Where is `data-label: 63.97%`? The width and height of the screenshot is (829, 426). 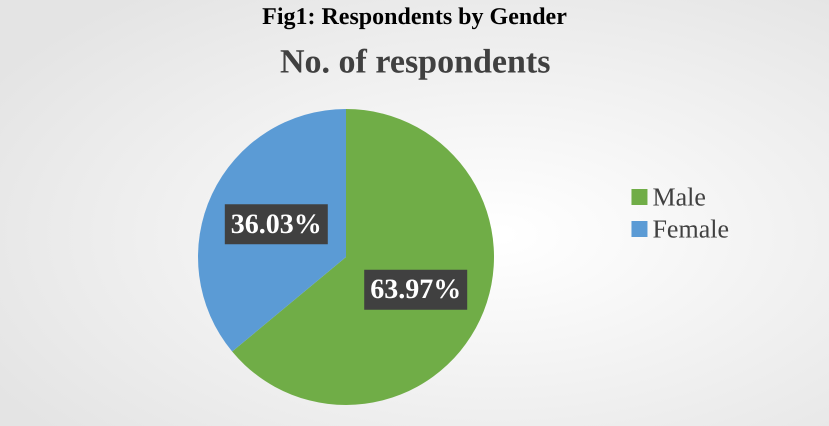
data-label: 63.97% is located at coordinates (416, 290).